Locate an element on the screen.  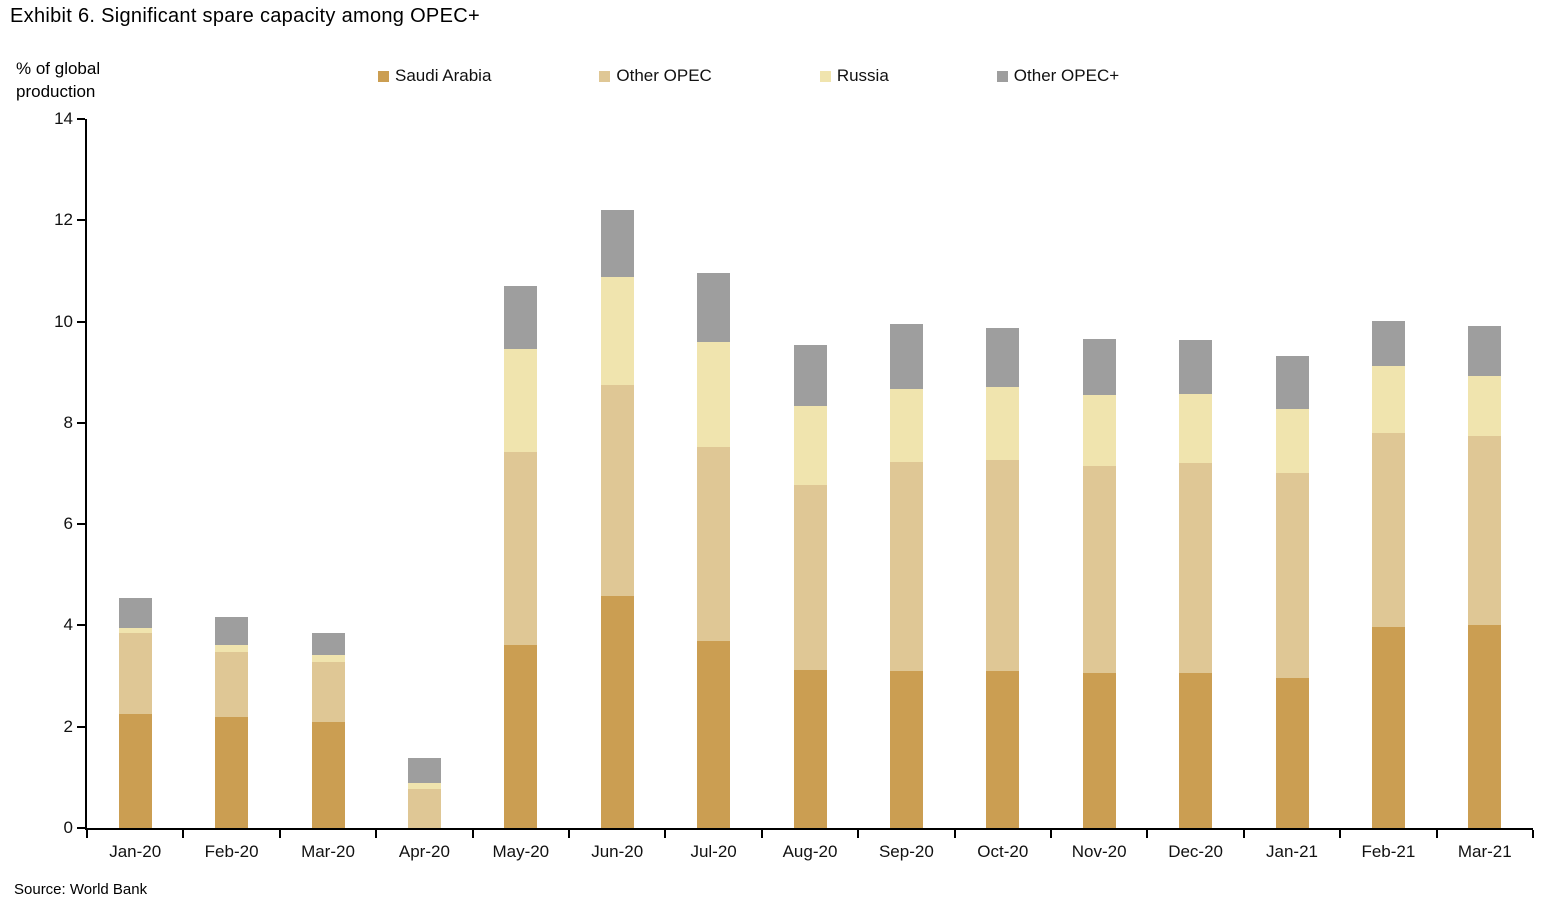
y-tick-label: 6 is located at coordinates (68, 524).